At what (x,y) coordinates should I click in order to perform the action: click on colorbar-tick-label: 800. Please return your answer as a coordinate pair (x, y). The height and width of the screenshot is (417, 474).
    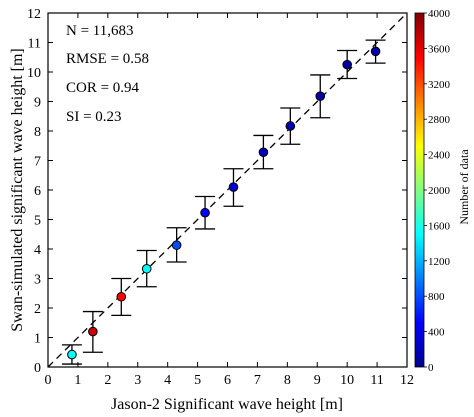
    Looking at the image, I should click on (436, 297).